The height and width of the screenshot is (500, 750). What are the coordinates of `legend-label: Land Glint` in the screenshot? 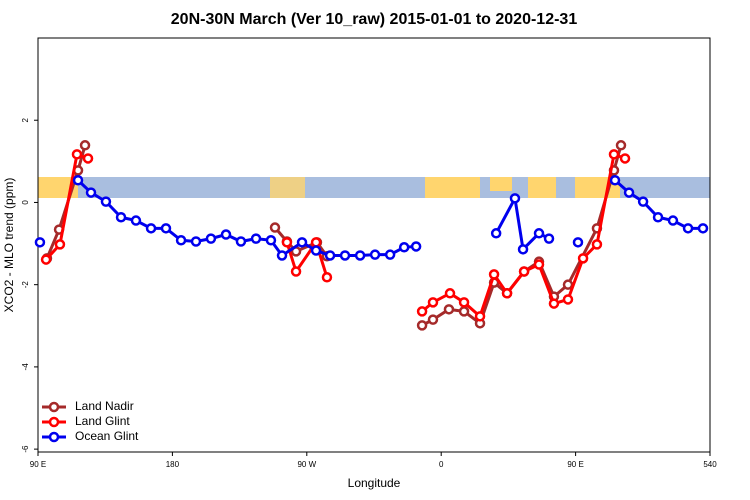 It's located at (102, 421).